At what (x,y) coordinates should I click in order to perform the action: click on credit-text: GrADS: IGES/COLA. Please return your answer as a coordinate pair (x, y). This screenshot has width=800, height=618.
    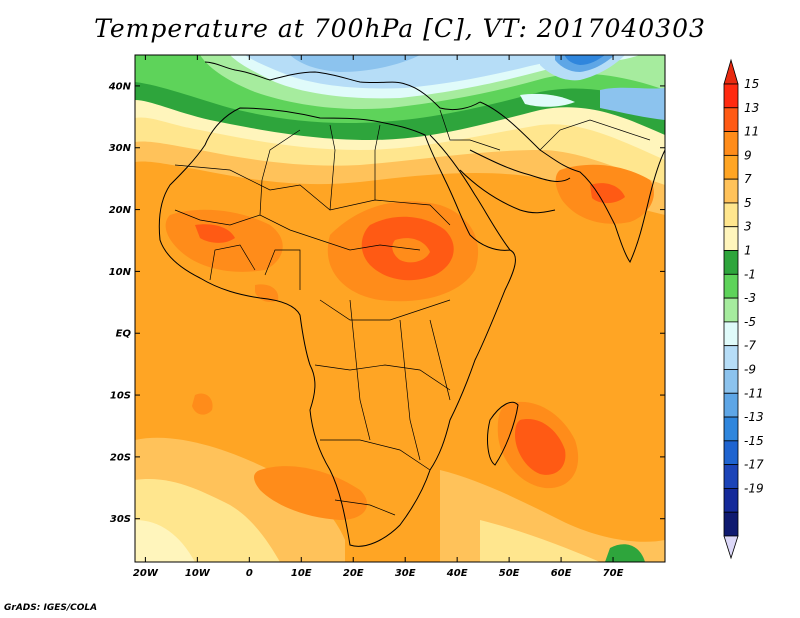
    Looking at the image, I should click on (51, 608).